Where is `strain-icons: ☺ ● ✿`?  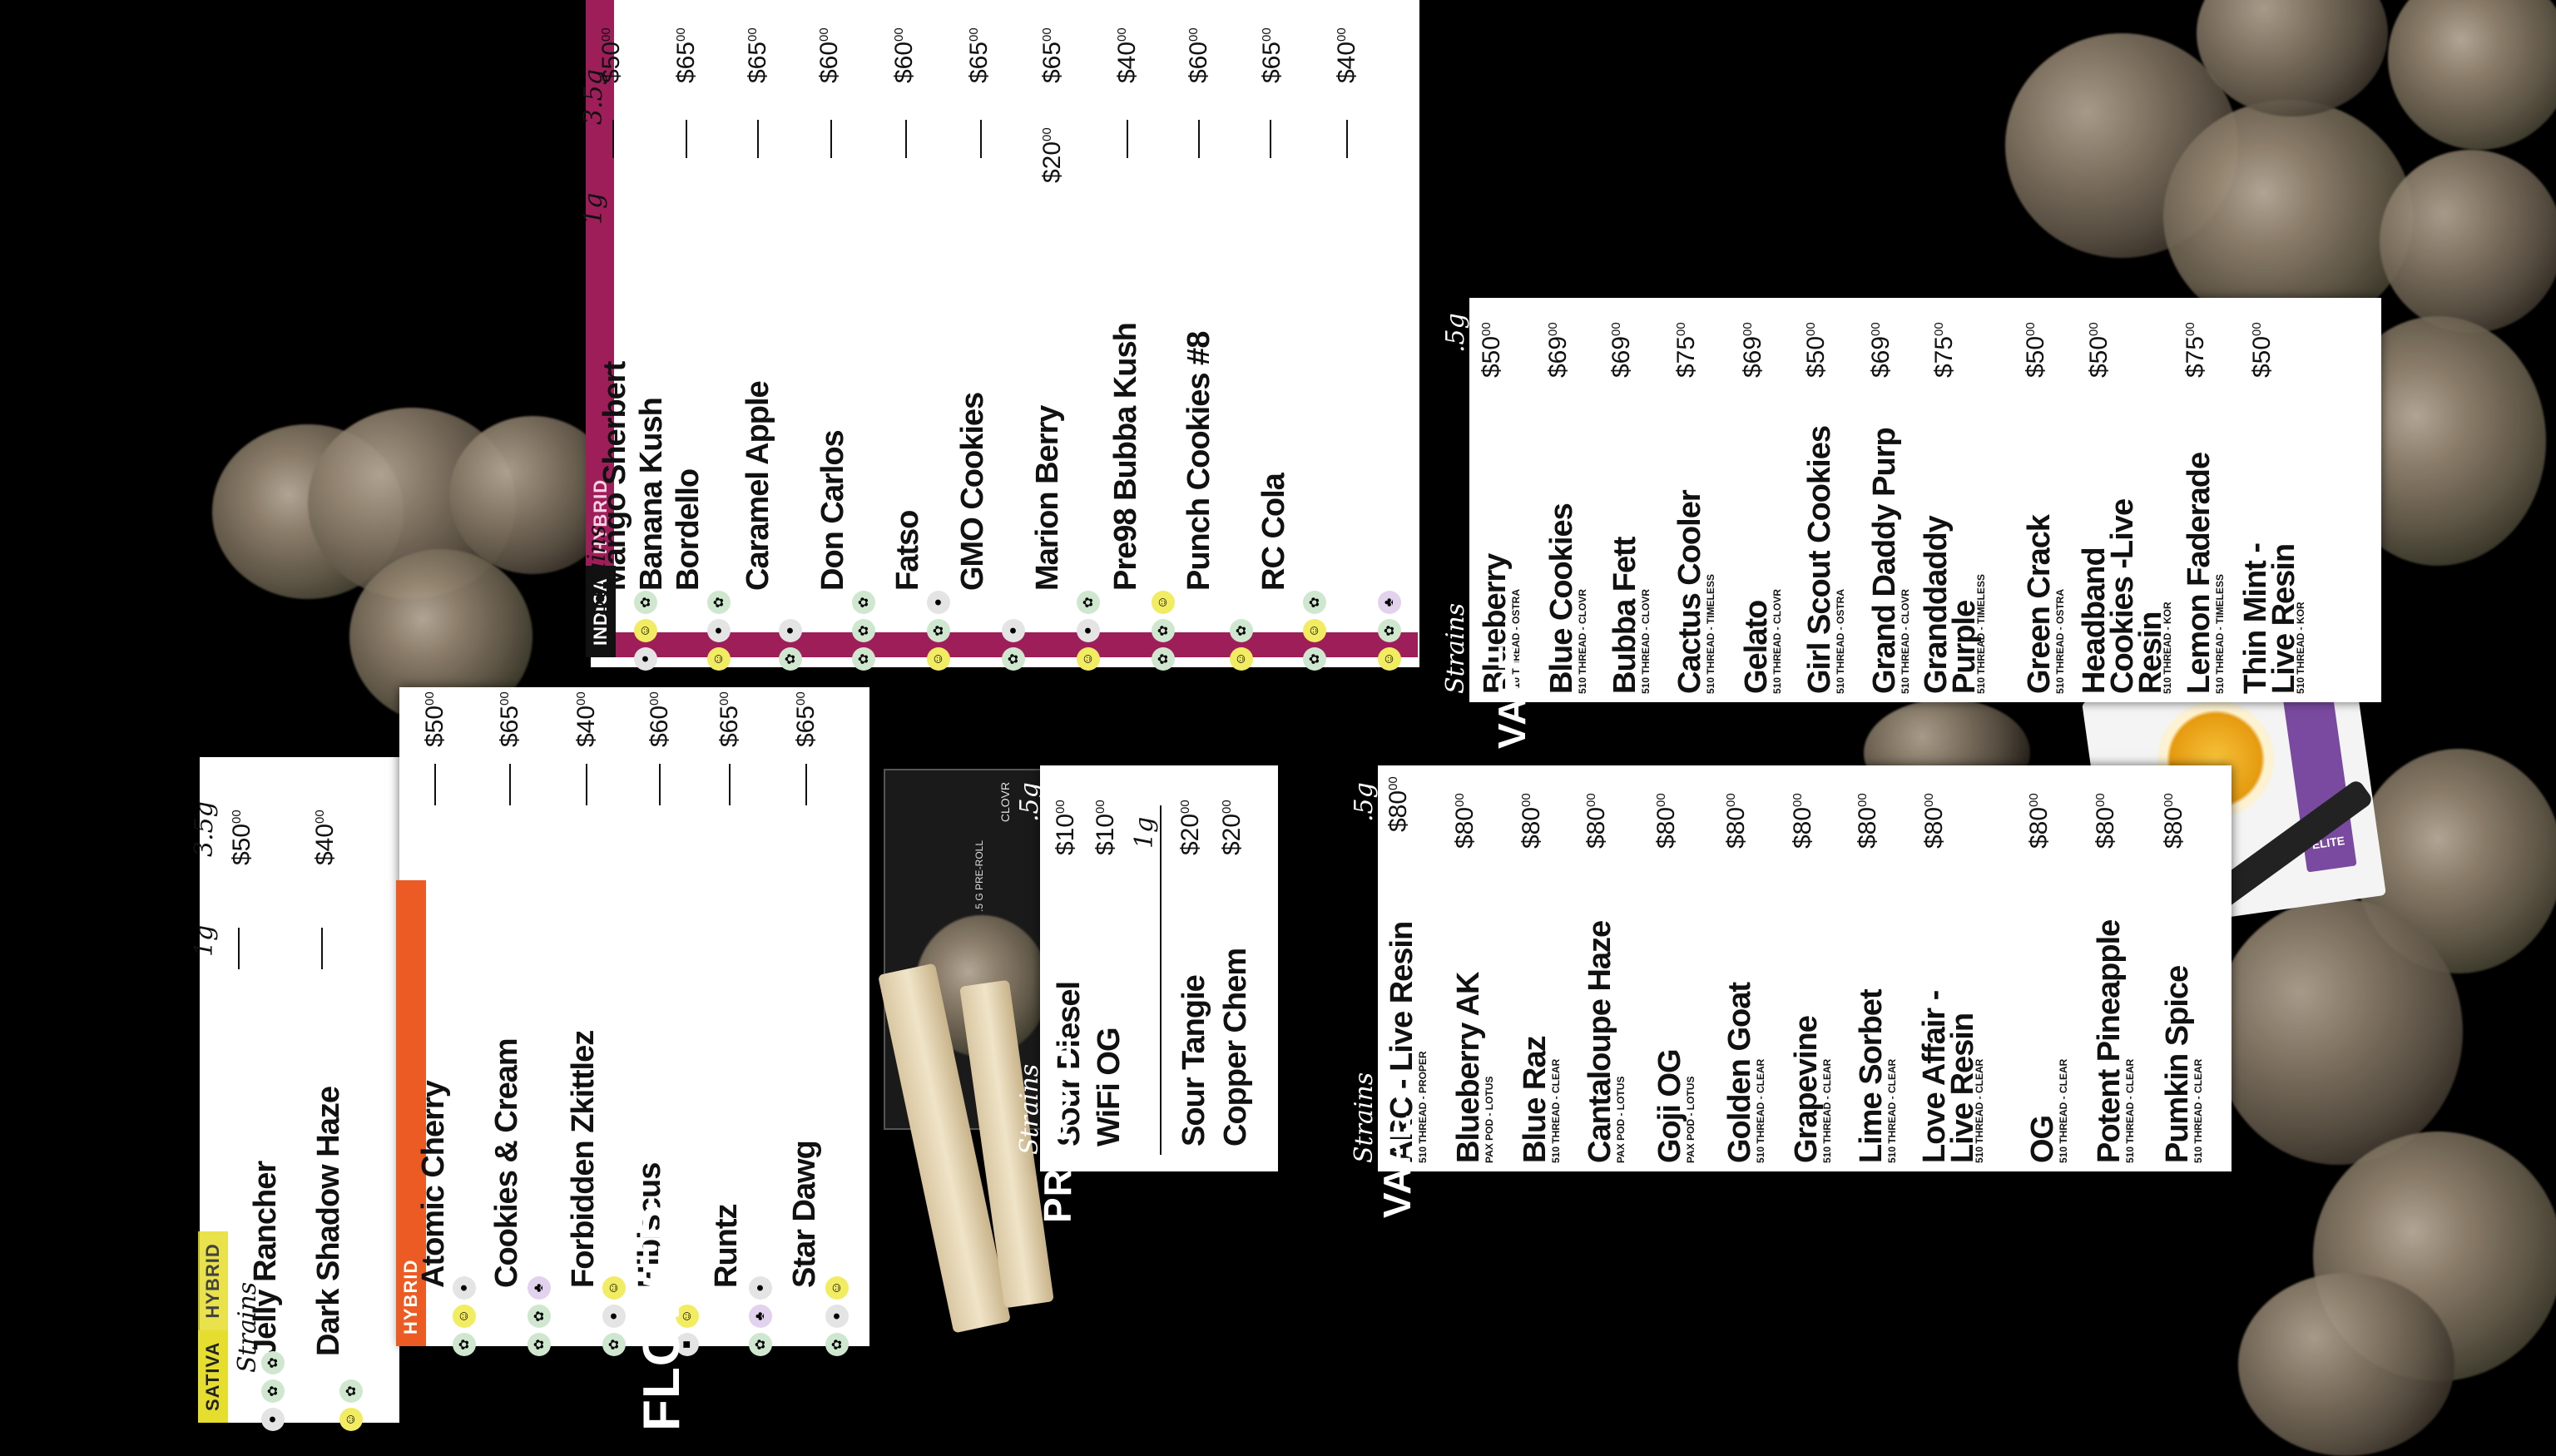
strain-icons: ☺ ● ✿ is located at coordinates (1088, 631).